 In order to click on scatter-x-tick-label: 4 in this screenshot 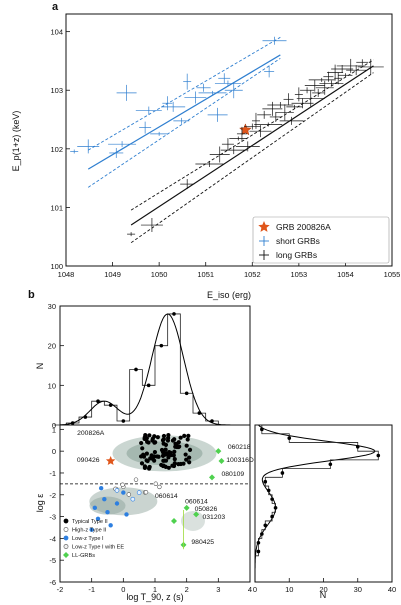, I will do `click(250, 589)`.